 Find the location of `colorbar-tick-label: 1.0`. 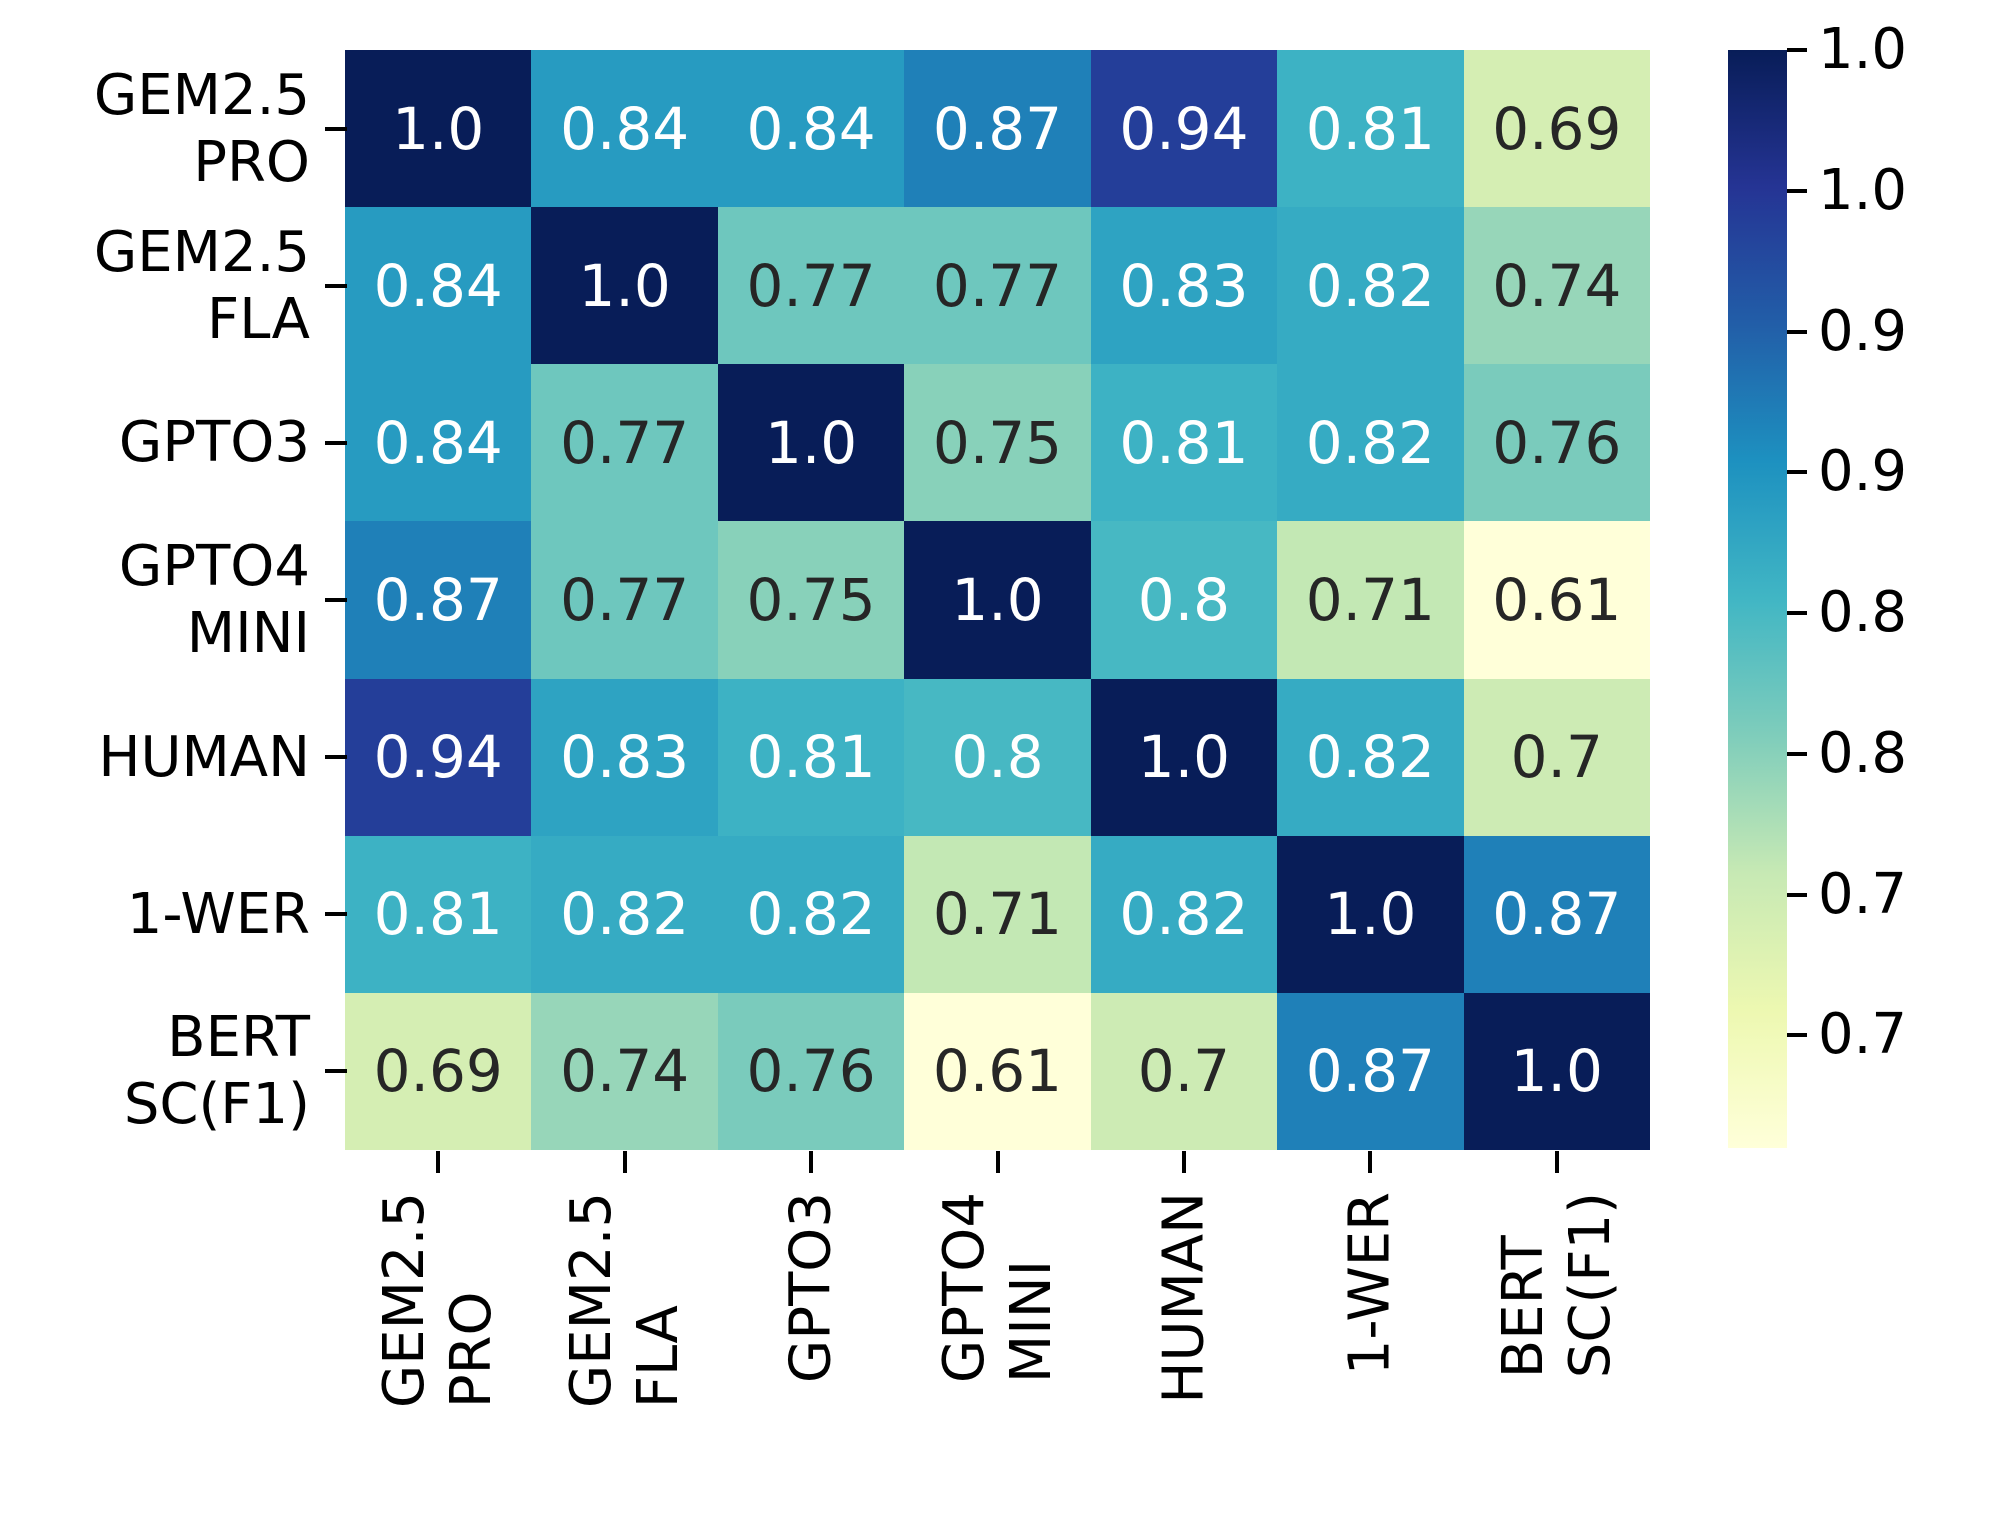

colorbar-tick-label: 1.0 is located at coordinates (1863, 49).